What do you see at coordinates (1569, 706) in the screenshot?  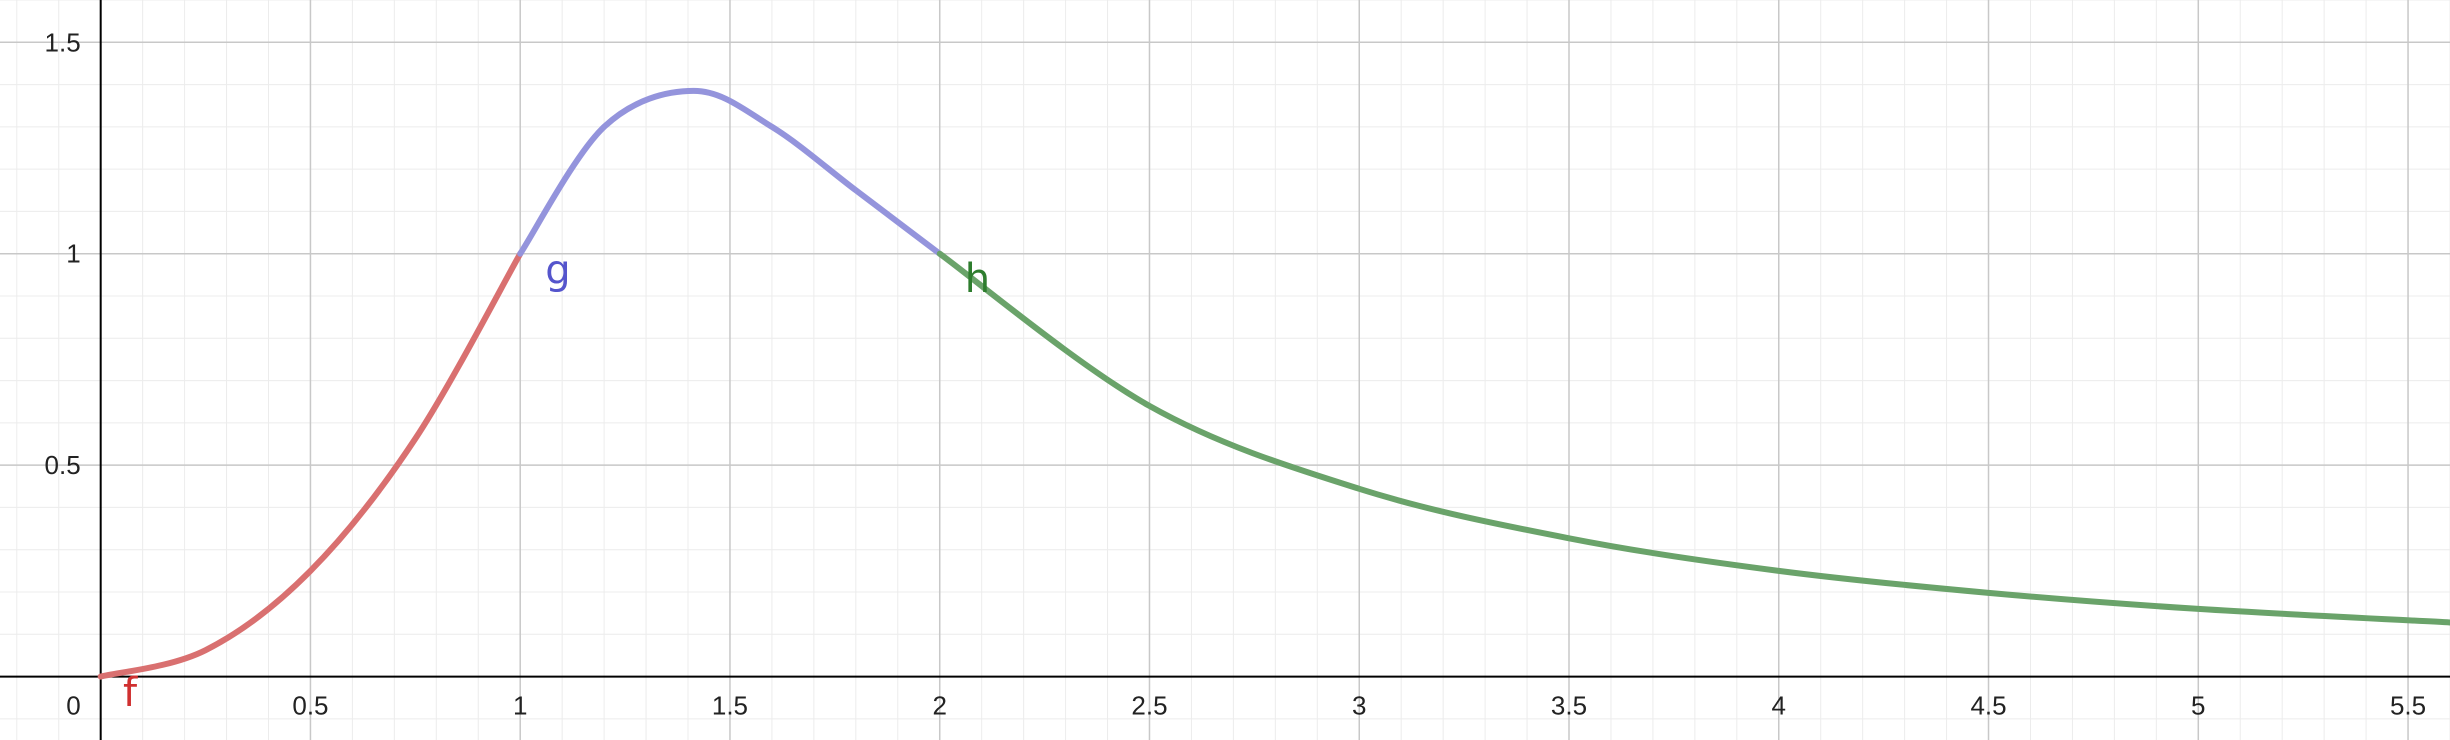 I see `x-tick-label: 3.5` at bounding box center [1569, 706].